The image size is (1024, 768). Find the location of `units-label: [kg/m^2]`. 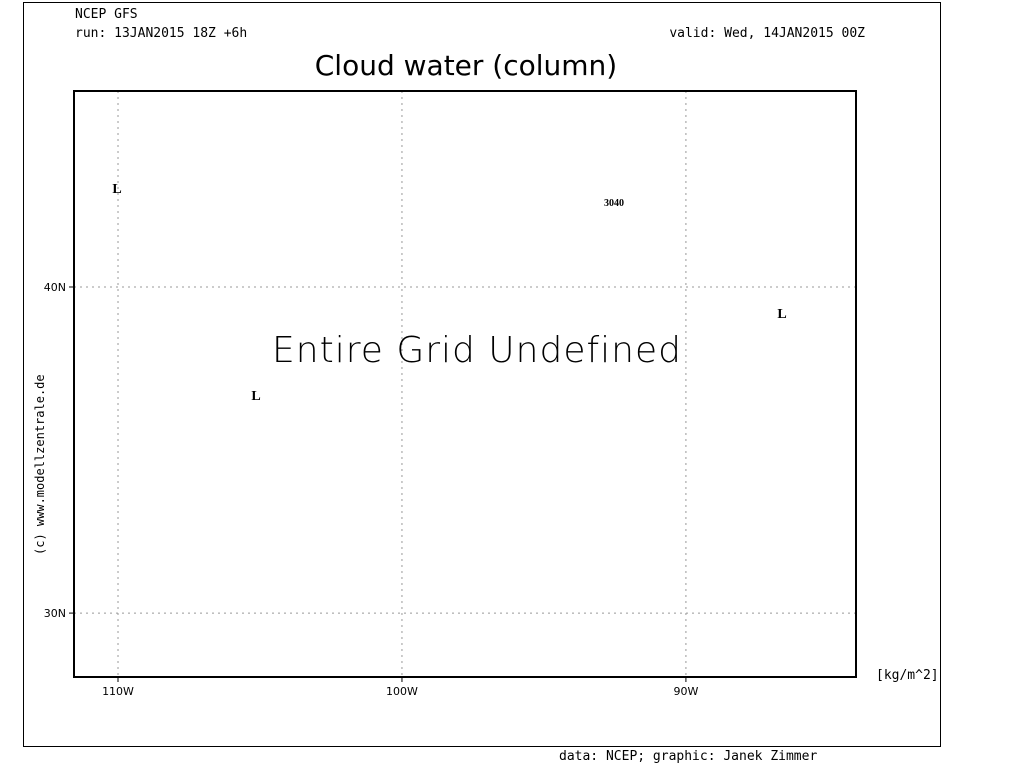

units-label: [kg/m^2] is located at coordinates (907, 675).